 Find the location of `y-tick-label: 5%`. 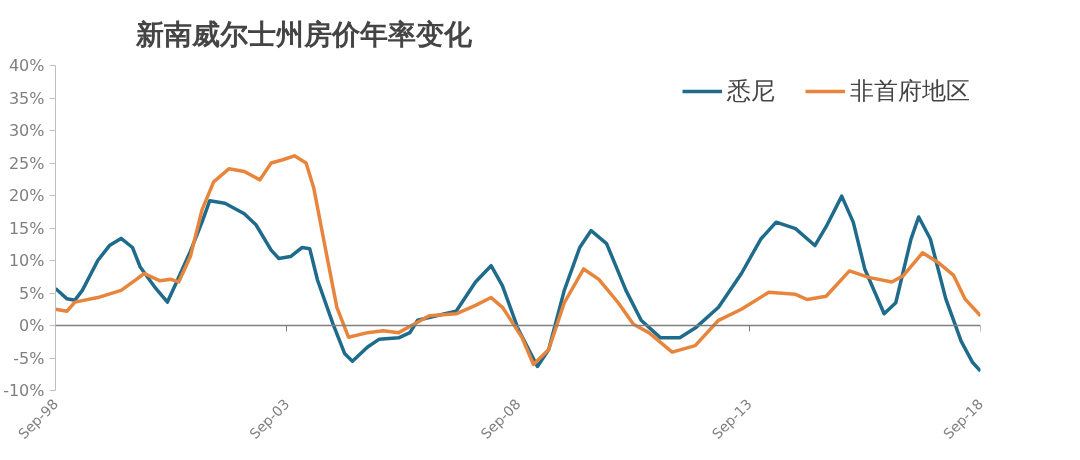

y-tick-label: 5% is located at coordinates (32, 293).